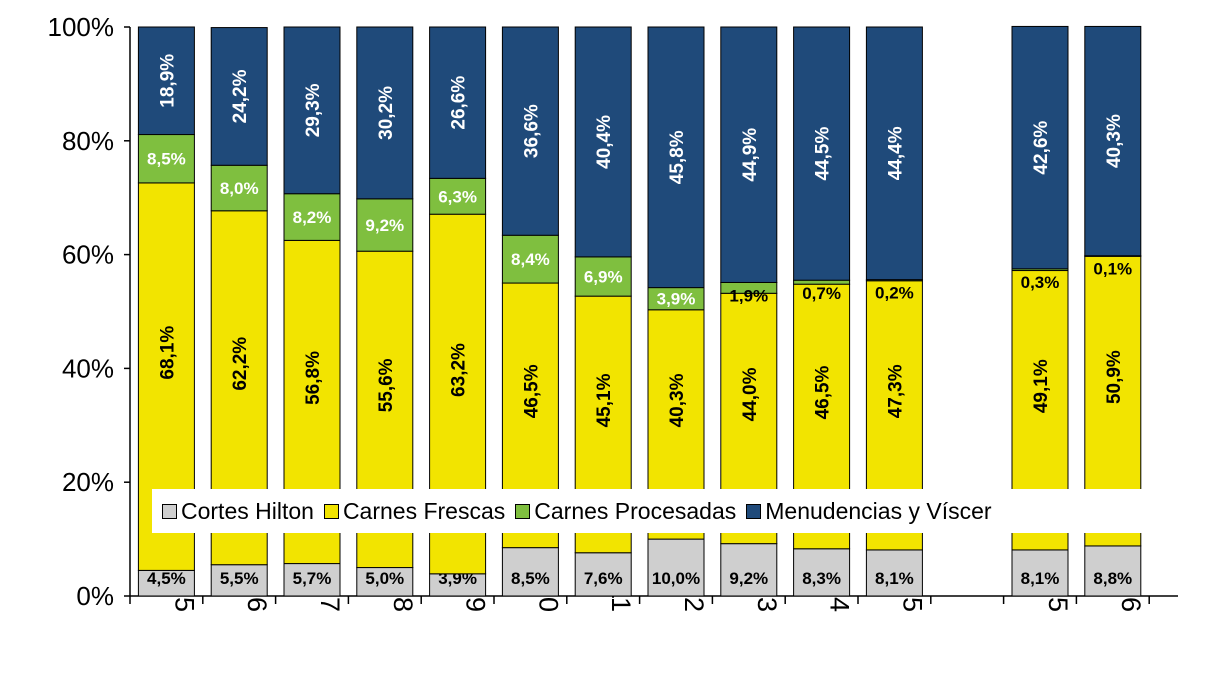  I want to click on data-label: 68,1%, so click(167, 353).